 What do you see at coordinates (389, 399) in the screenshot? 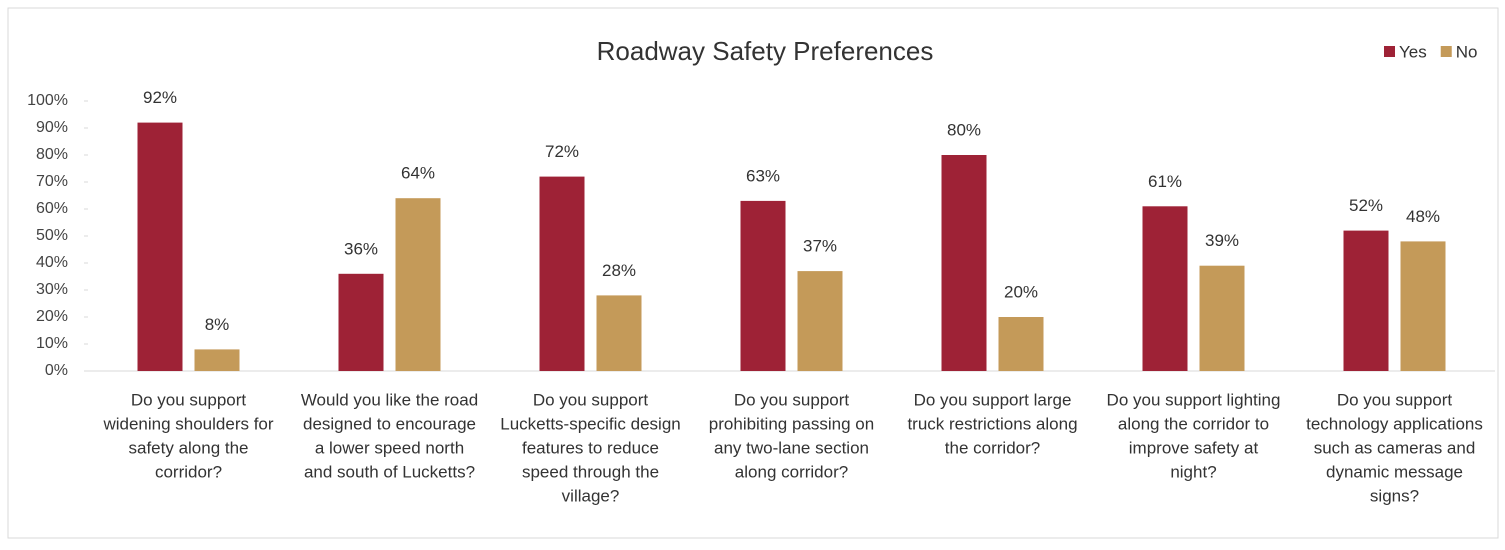
I see `x-tick-label: Would you like the road` at bounding box center [389, 399].